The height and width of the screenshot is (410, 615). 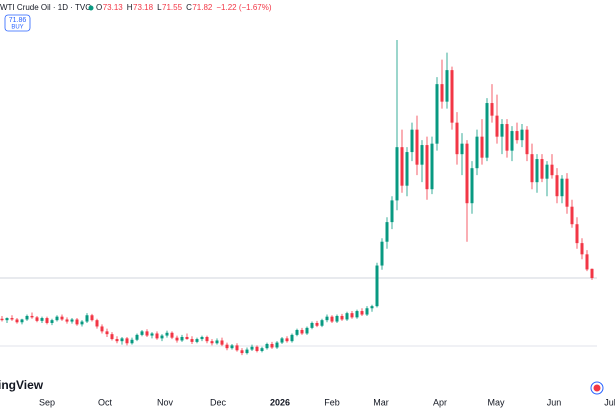 What do you see at coordinates (22, 385) in the screenshot?
I see `watermark: ingView` at bounding box center [22, 385].